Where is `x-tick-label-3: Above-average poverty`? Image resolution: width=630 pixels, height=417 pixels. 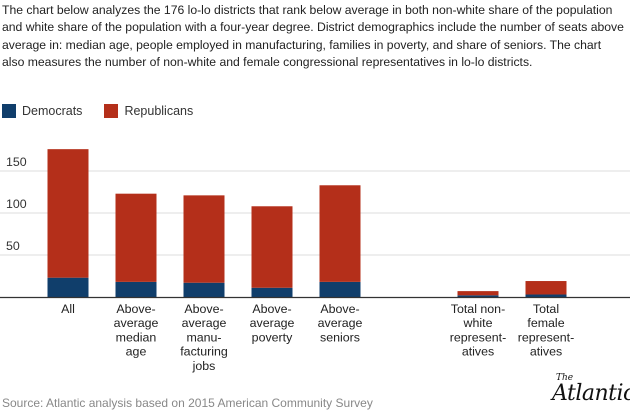 x-tick-label-3: Above-average poverty is located at coordinates (272, 323).